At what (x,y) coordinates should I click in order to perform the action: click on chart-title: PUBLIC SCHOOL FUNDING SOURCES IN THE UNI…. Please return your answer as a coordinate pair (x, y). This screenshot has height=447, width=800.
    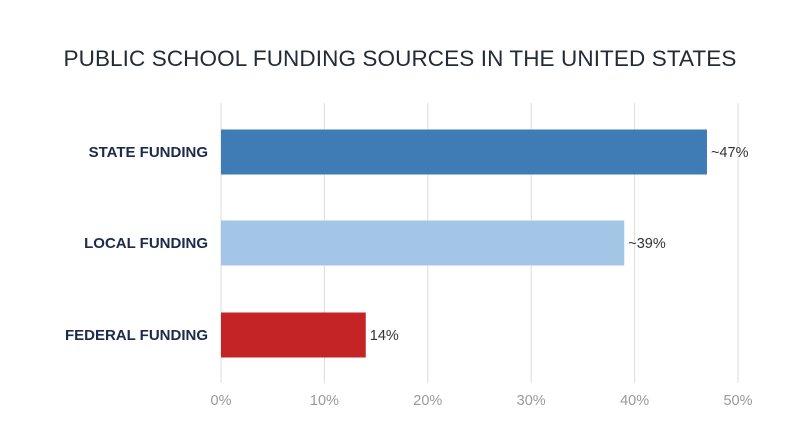
    Looking at the image, I should click on (400, 58).